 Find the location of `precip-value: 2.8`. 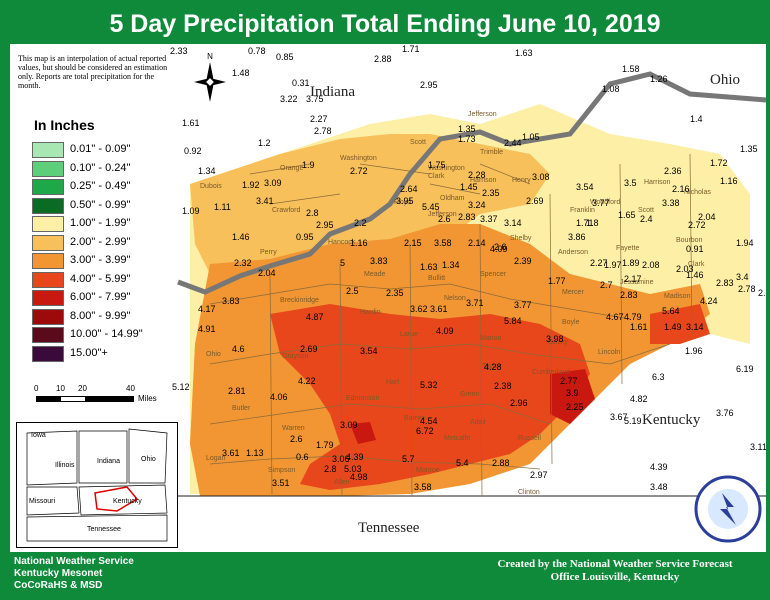

precip-value: 2.8 is located at coordinates (312, 213).